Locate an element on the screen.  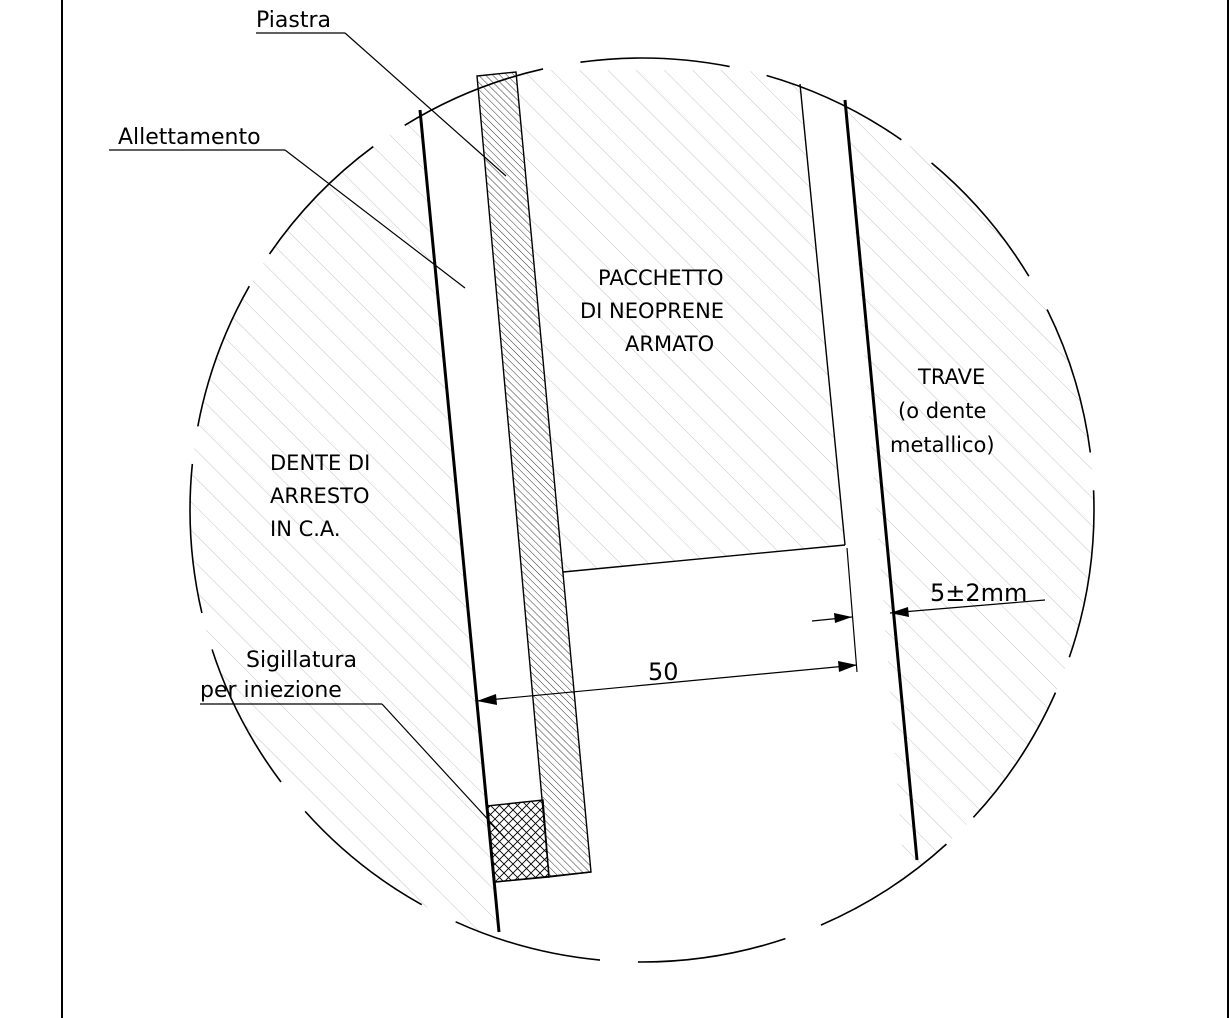
label-trave-2: (o dente is located at coordinates (942, 411).